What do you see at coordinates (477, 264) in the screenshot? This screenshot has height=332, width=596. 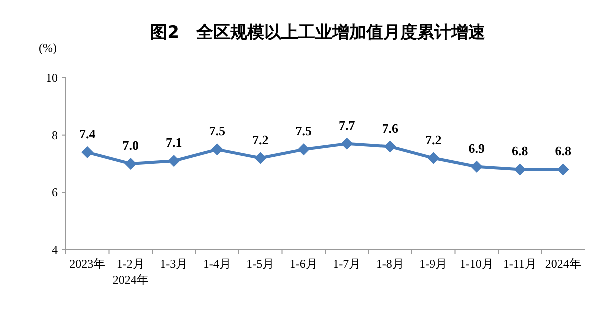 I see `x-tick-label: 1-10月` at bounding box center [477, 264].